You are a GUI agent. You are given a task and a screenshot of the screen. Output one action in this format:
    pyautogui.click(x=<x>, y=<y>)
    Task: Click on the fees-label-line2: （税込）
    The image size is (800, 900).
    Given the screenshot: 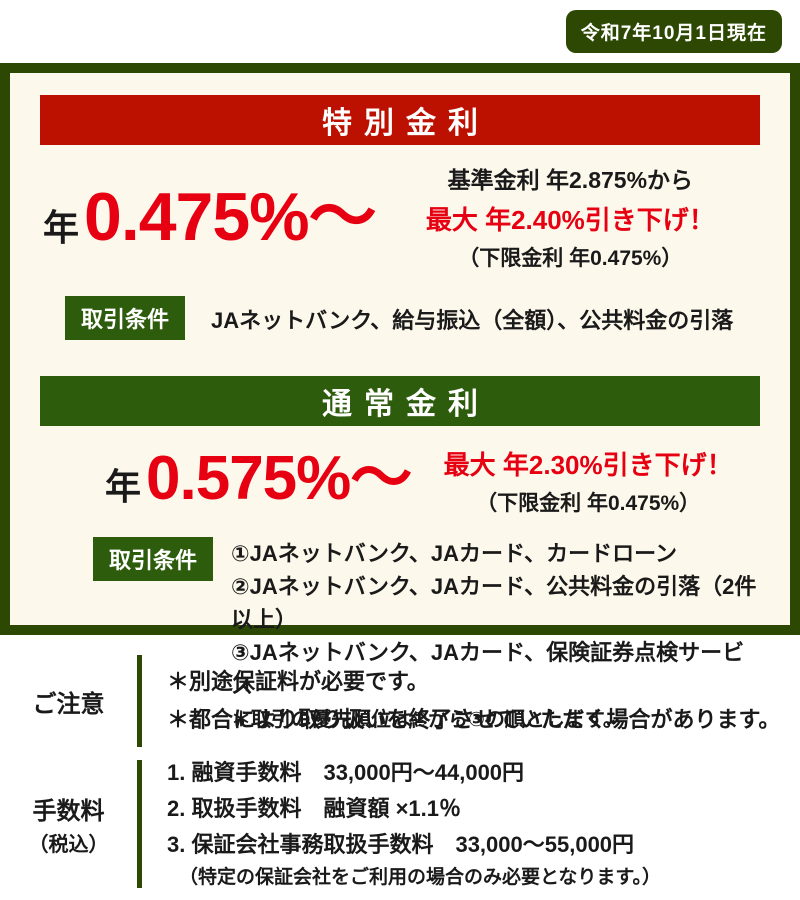 What is the action you would take?
    pyautogui.click(x=68, y=845)
    